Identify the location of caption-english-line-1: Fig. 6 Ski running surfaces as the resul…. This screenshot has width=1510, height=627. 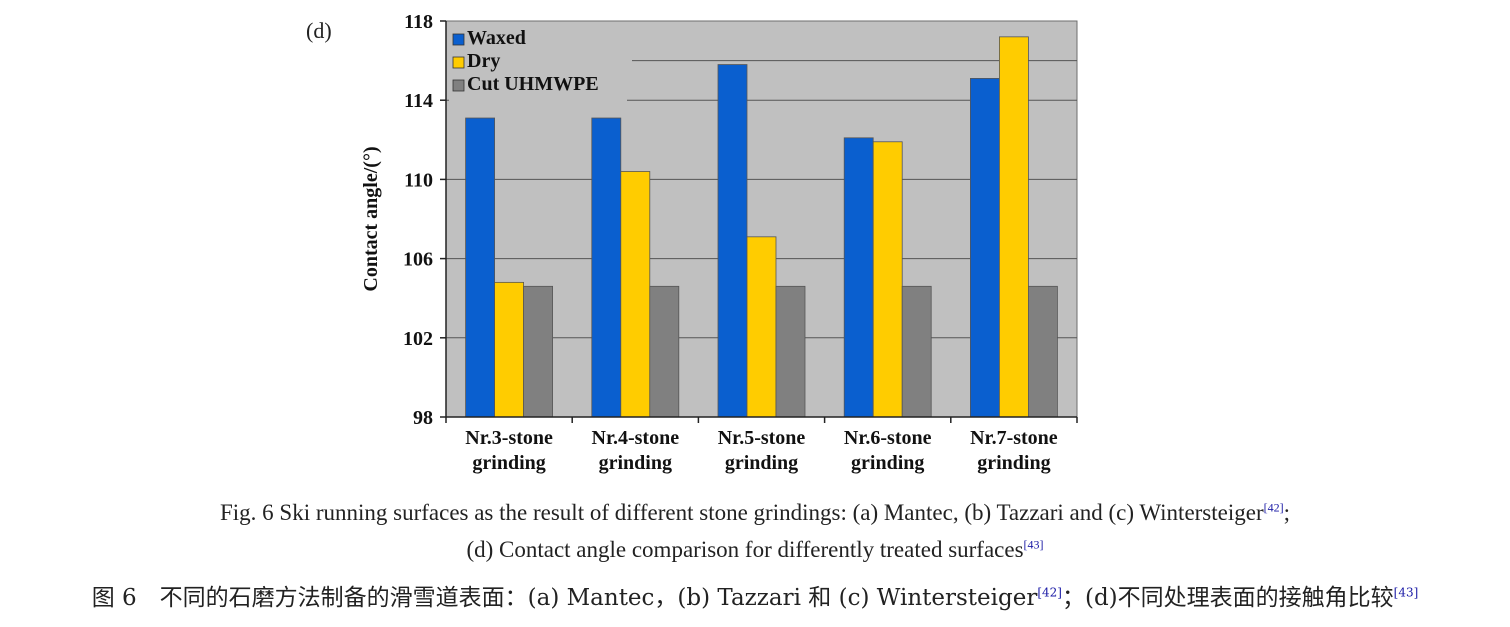
(755, 513).